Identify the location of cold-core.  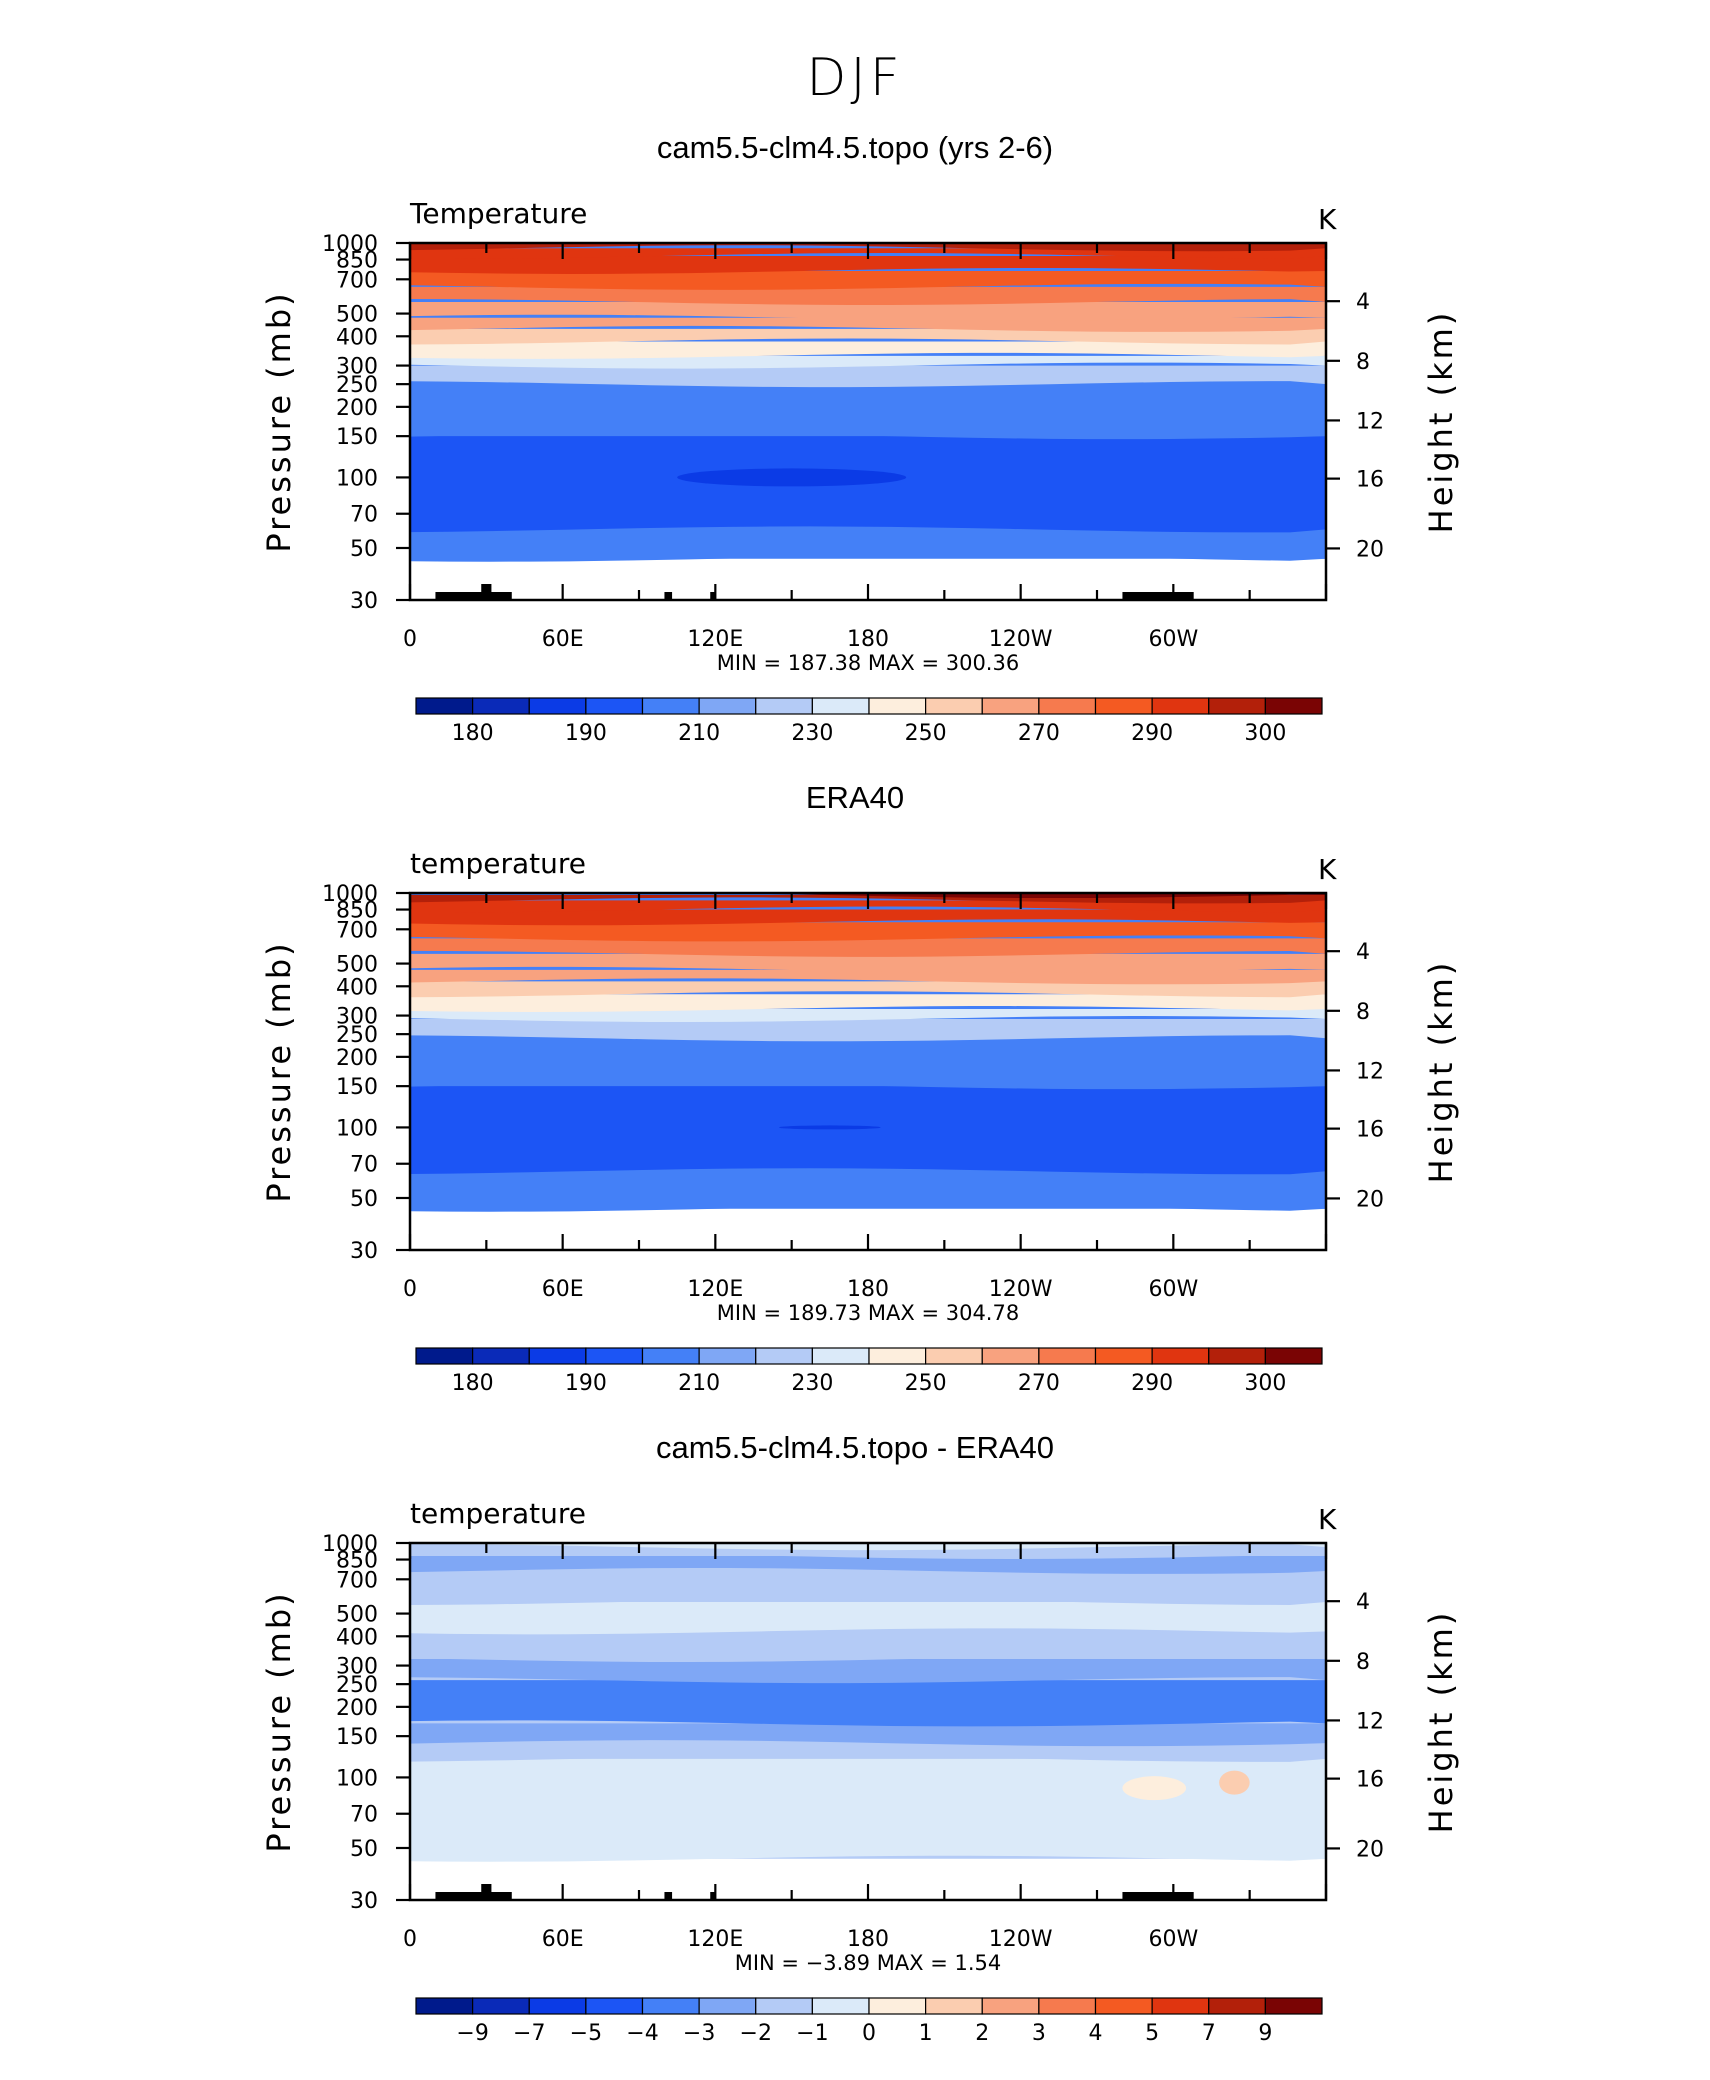
(792, 477).